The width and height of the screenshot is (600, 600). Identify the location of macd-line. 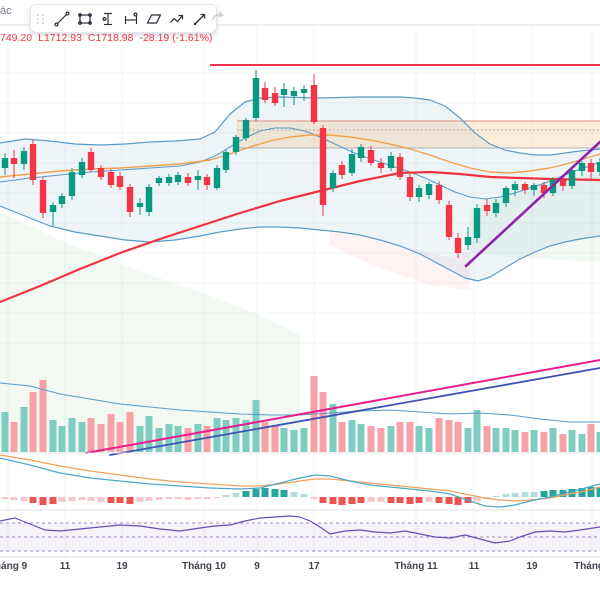
(300, 482).